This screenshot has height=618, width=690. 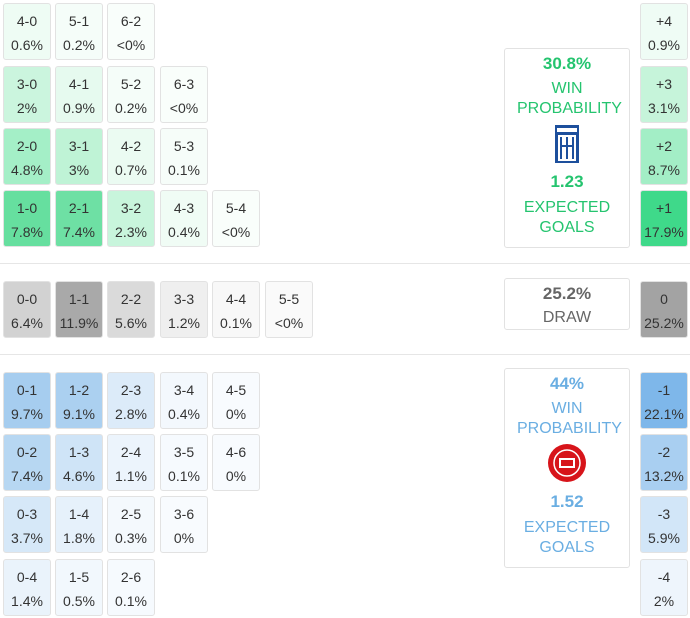 What do you see at coordinates (79, 400) in the screenshot?
I see `score-cell: 1-2 9.1%` at bounding box center [79, 400].